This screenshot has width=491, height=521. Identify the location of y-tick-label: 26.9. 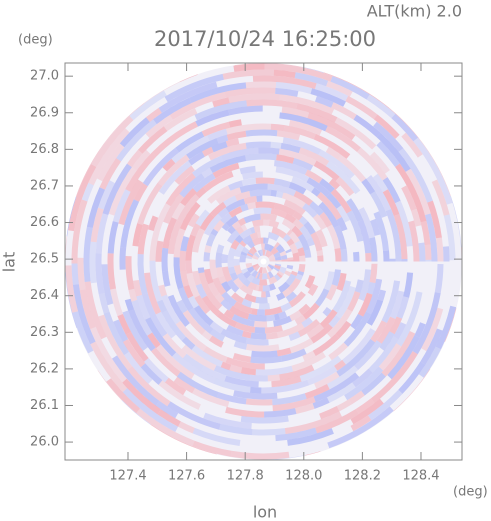
(44, 112).